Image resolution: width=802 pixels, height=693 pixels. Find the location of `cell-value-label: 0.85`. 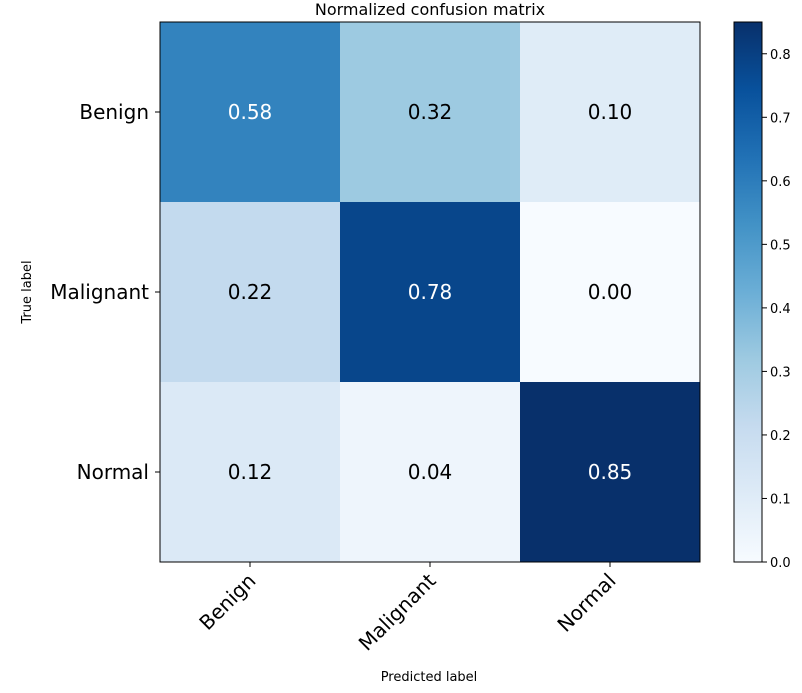

cell-value-label: 0.85 is located at coordinates (610, 472).